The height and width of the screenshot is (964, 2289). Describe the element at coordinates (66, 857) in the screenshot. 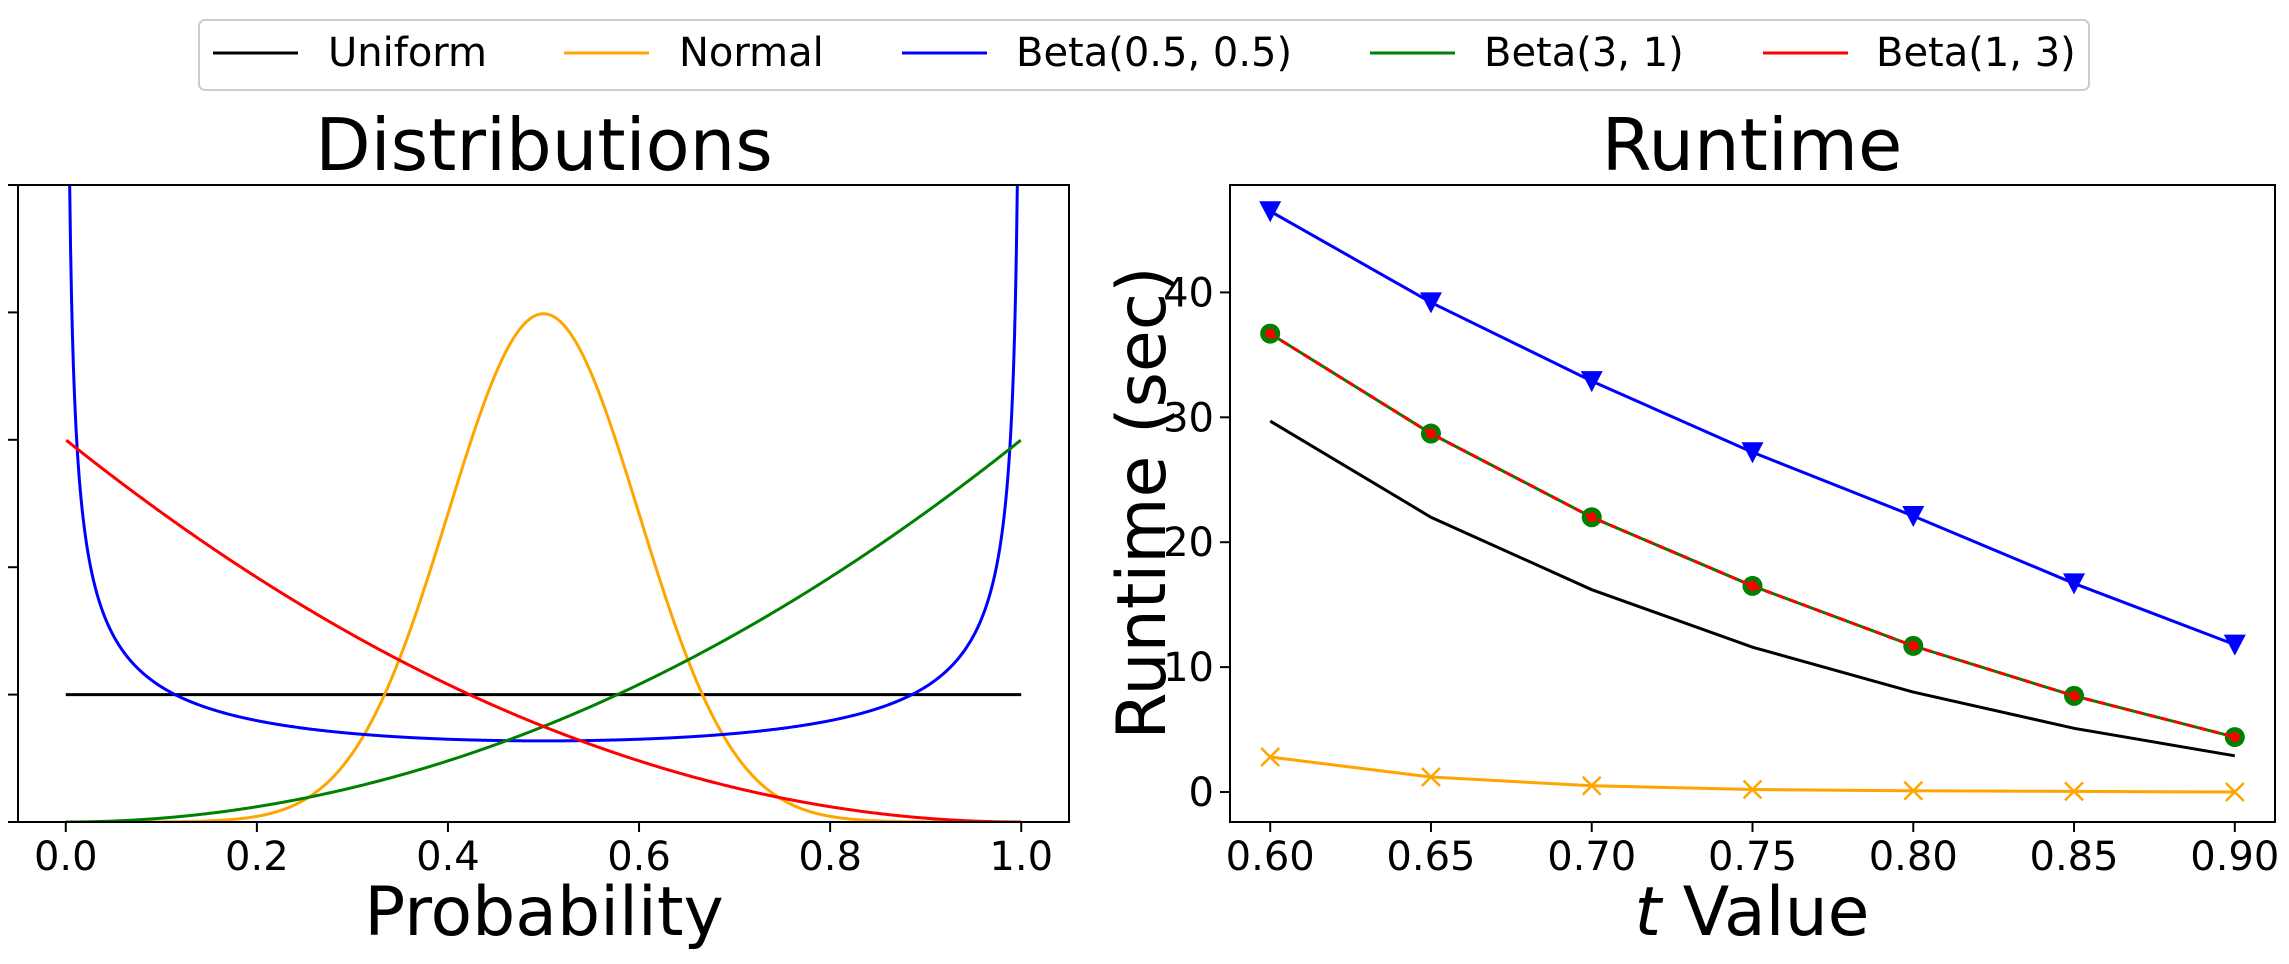

I see `distributions-x-tick-label: 0.0` at that location.